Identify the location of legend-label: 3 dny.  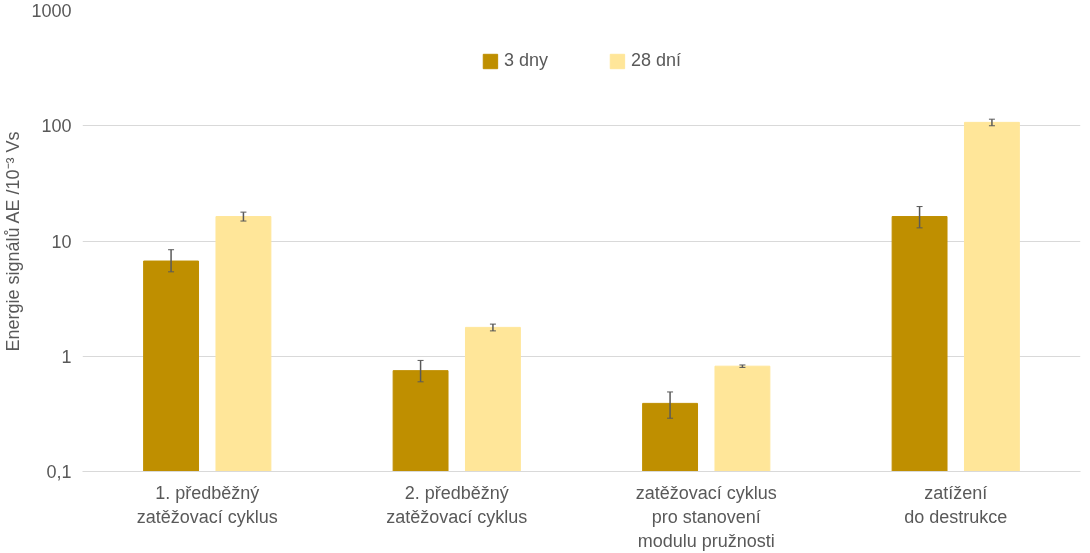
(525, 60).